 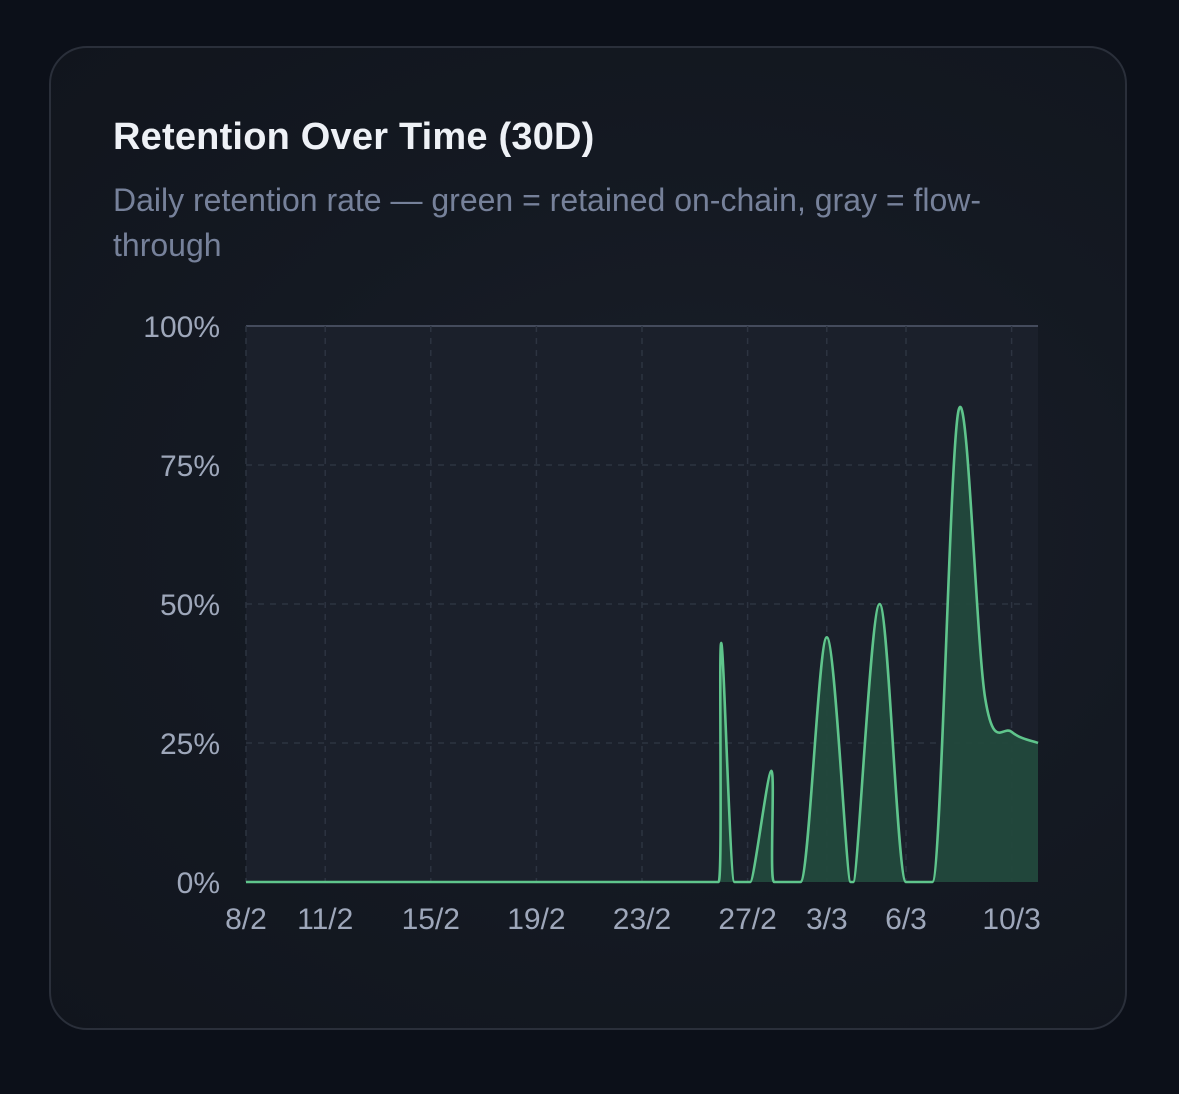 What do you see at coordinates (906, 919) in the screenshot?
I see `x-tick-label: 6/3` at bounding box center [906, 919].